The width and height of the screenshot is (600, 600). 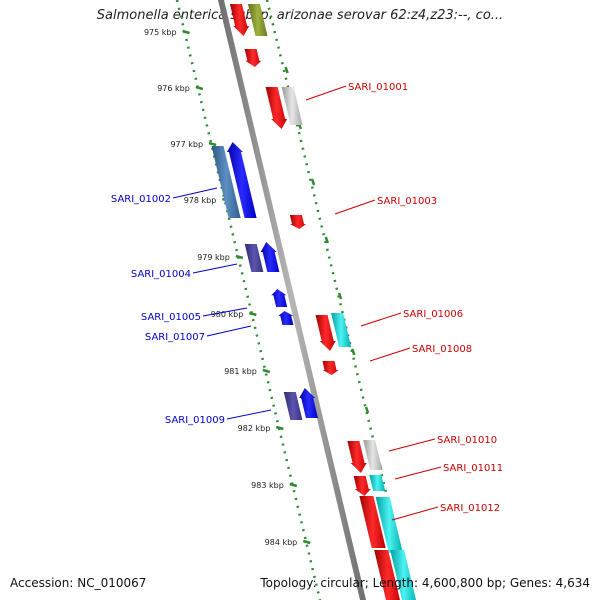 What do you see at coordinates (253, 58) in the screenshot?
I see `gene-forward-small` at bounding box center [253, 58].